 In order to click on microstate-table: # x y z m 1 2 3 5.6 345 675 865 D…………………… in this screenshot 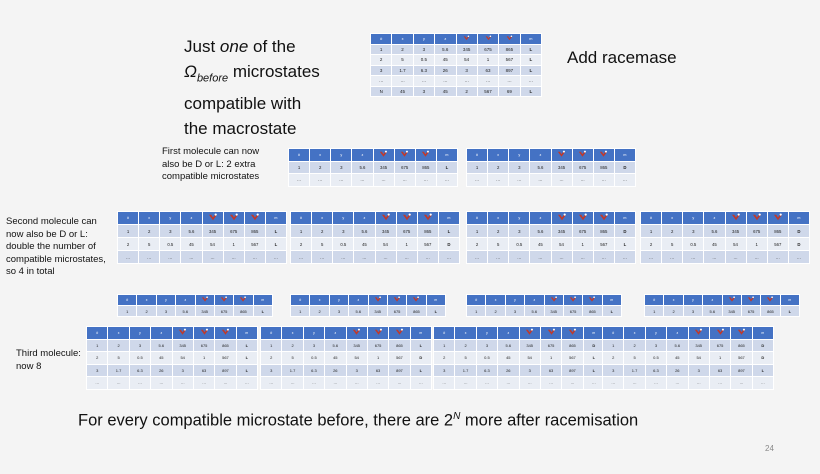, I will do `click(551, 167)`.